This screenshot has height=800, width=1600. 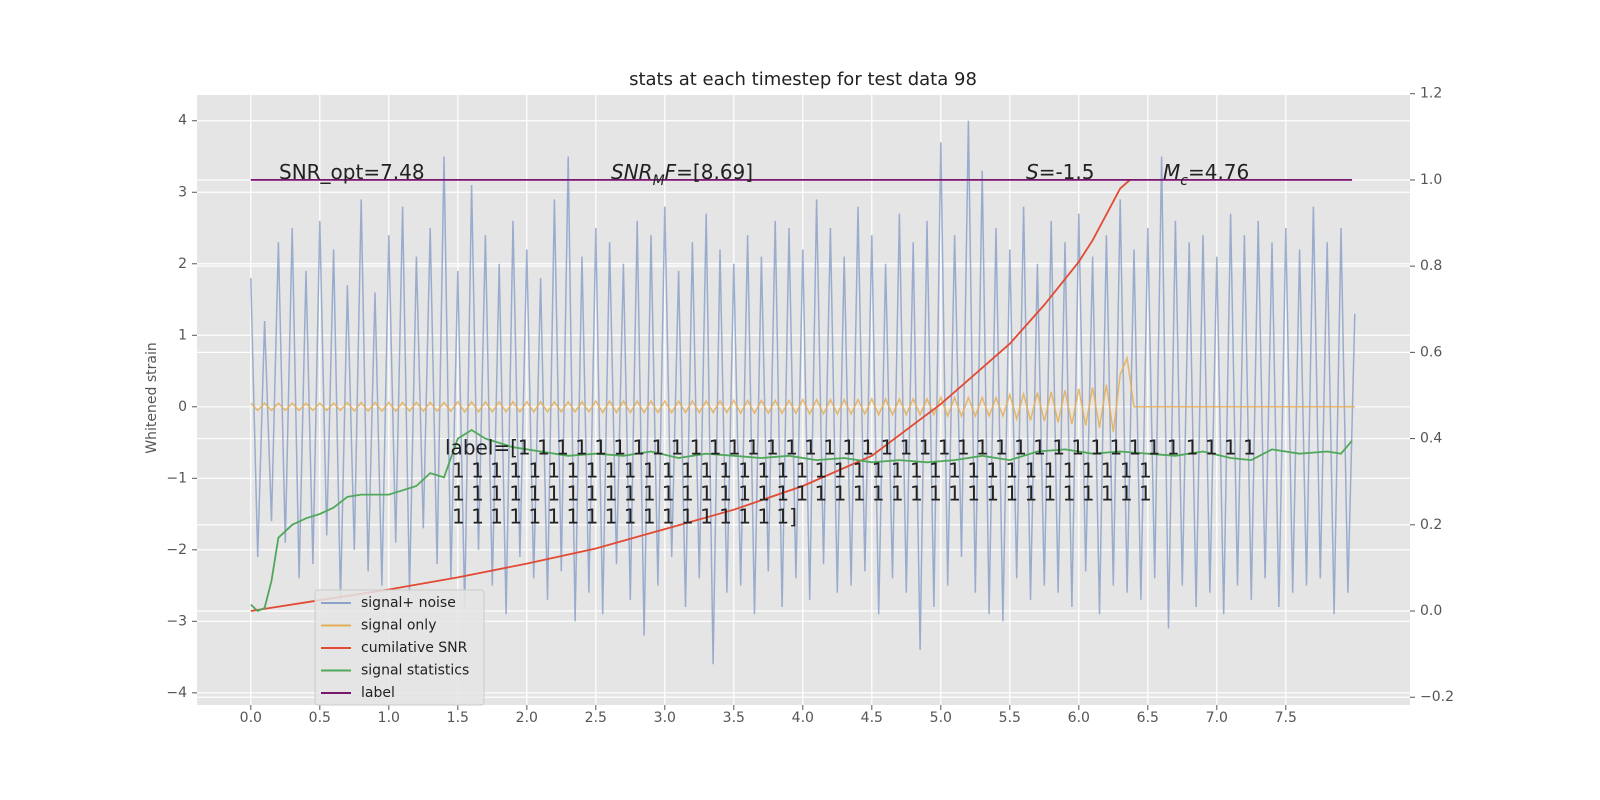 I want to click on legend-label: cumilative SNR, so click(x=414, y=648).